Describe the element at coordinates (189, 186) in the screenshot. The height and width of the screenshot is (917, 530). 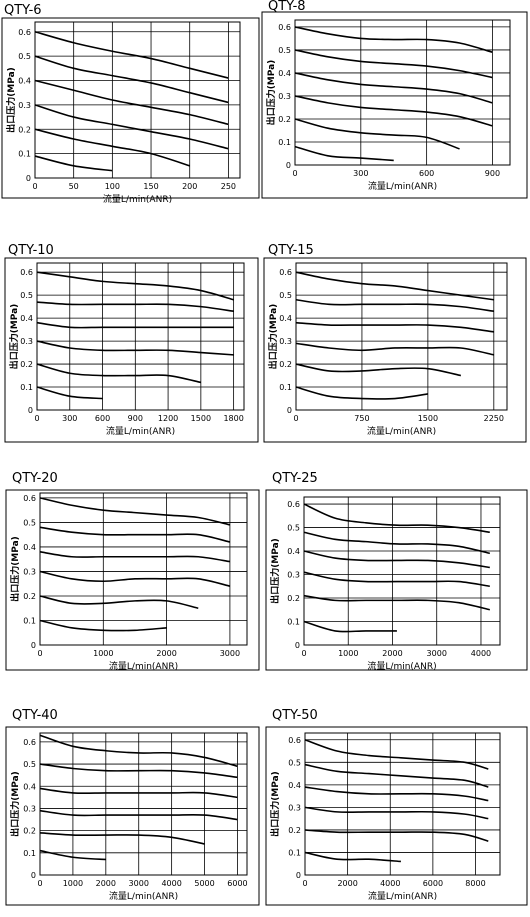
I see `x-tick-label: 200` at that location.